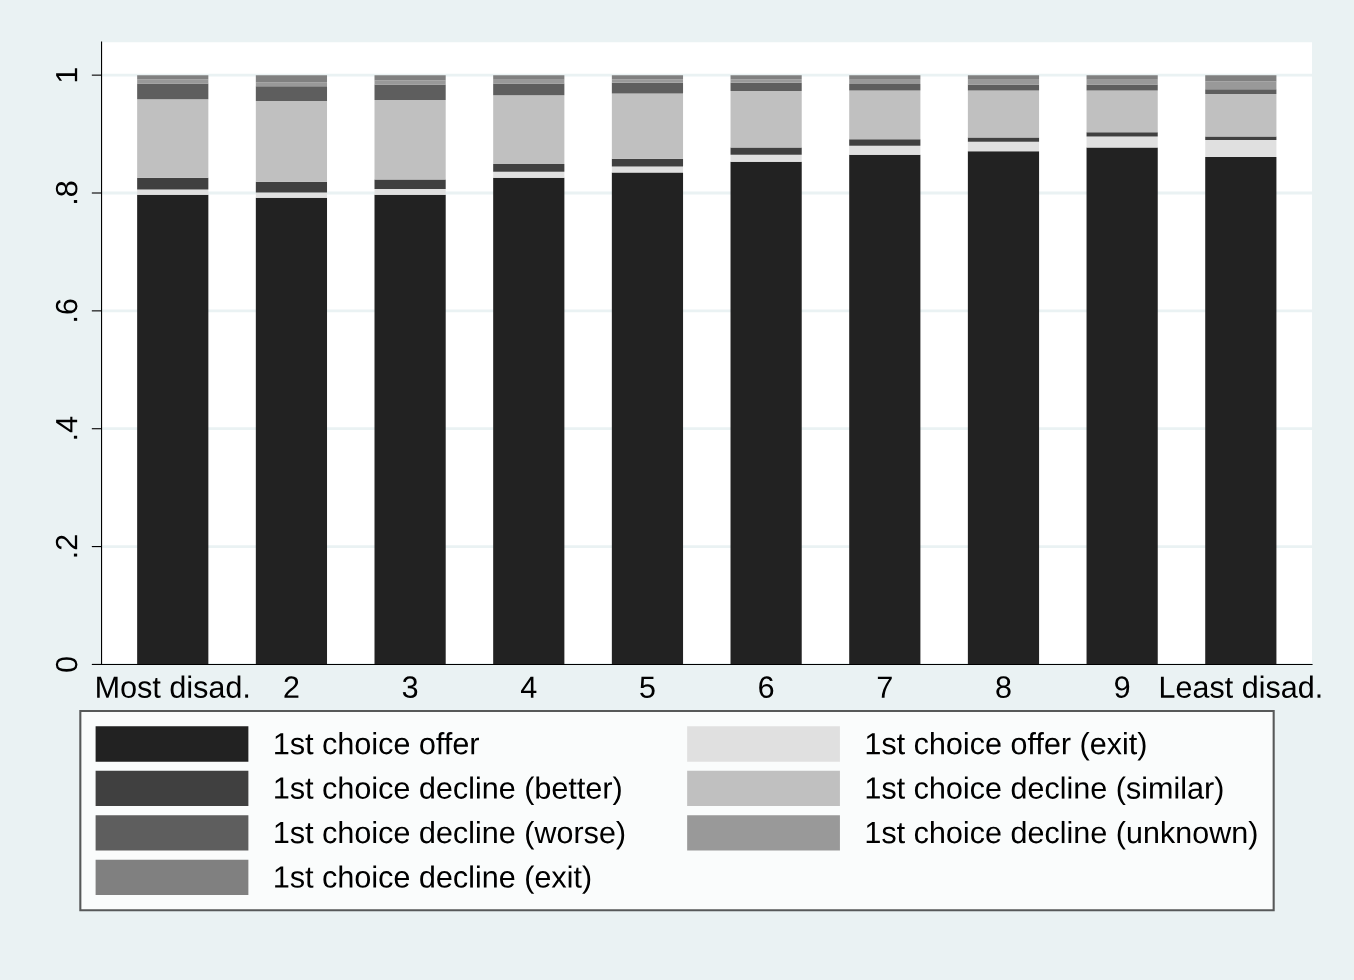 The width and height of the screenshot is (1354, 980). Describe the element at coordinates (173, 686) in the screenshot. I see `x-tick-label: Most disad.` at that location.